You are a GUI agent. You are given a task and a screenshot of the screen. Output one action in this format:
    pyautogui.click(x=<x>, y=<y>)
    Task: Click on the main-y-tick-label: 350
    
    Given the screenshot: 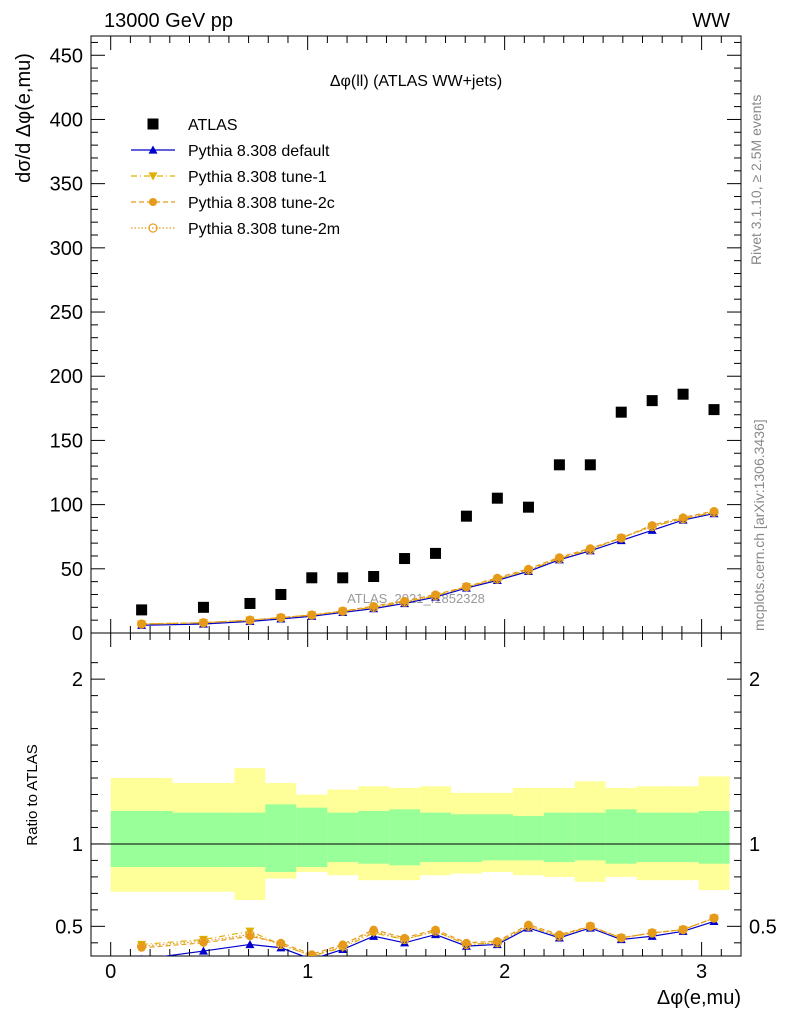 What is the action you would take?
    pyautogui.click(x=66, y=185)
    